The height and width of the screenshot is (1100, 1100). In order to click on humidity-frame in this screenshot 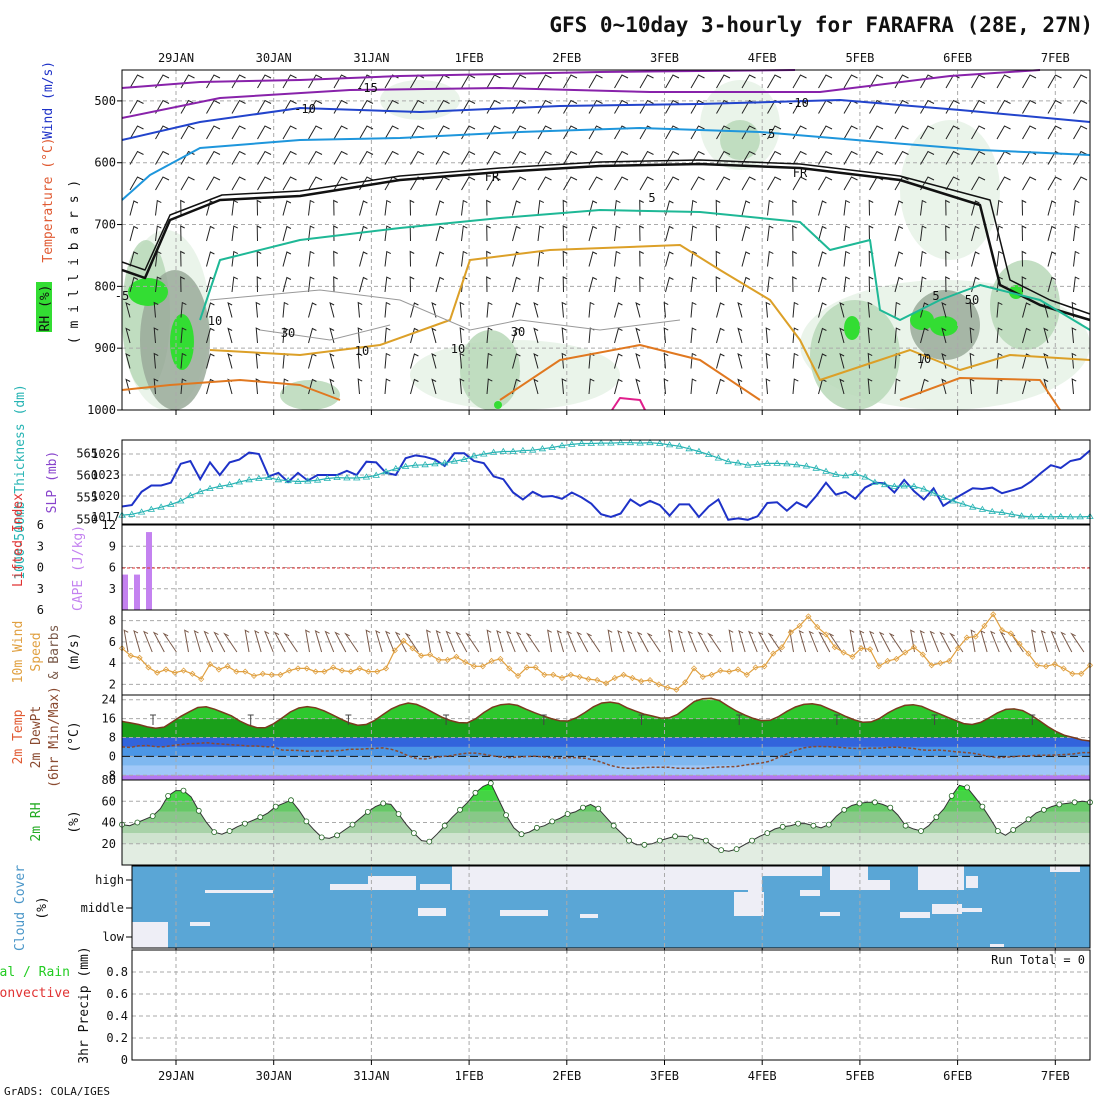, I will do `click(606, 822)`.